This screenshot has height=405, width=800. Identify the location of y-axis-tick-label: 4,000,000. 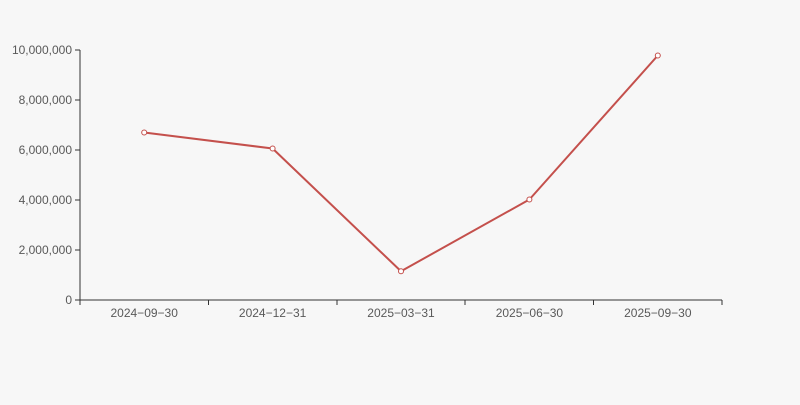
(46, 200).